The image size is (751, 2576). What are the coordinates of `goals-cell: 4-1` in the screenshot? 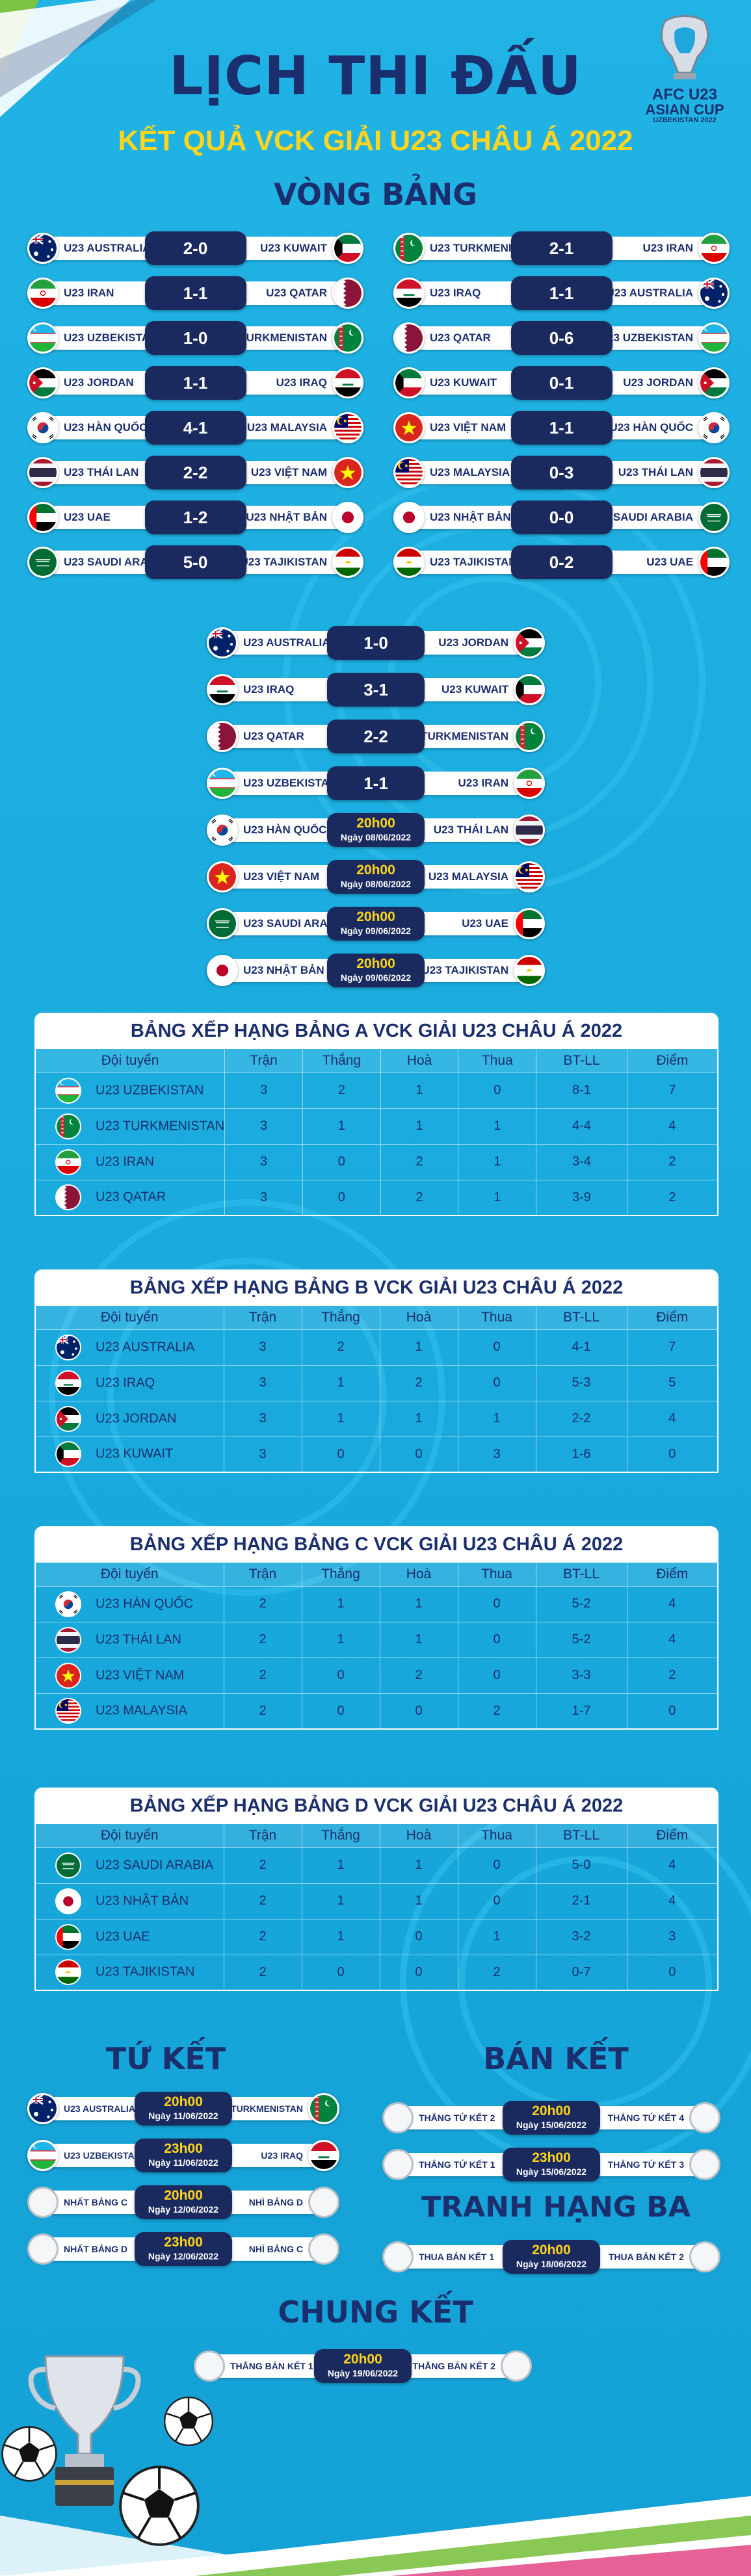 It's located at (581, 1347).